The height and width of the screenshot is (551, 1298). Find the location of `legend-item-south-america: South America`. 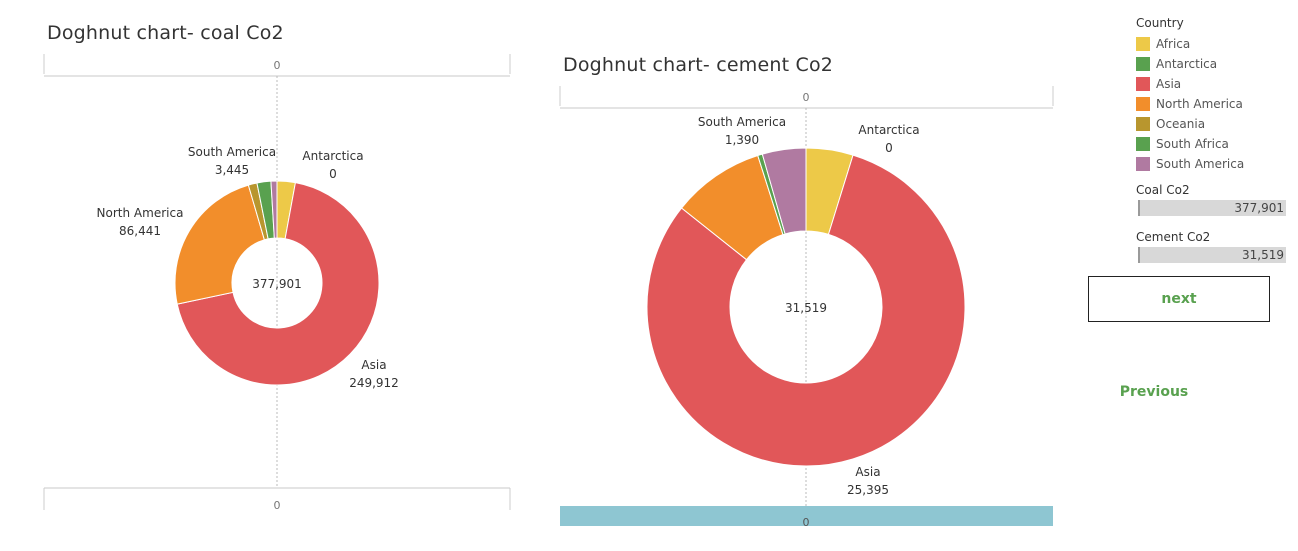

legend-item-south-america: South America is located at coordinates (1190, 164).